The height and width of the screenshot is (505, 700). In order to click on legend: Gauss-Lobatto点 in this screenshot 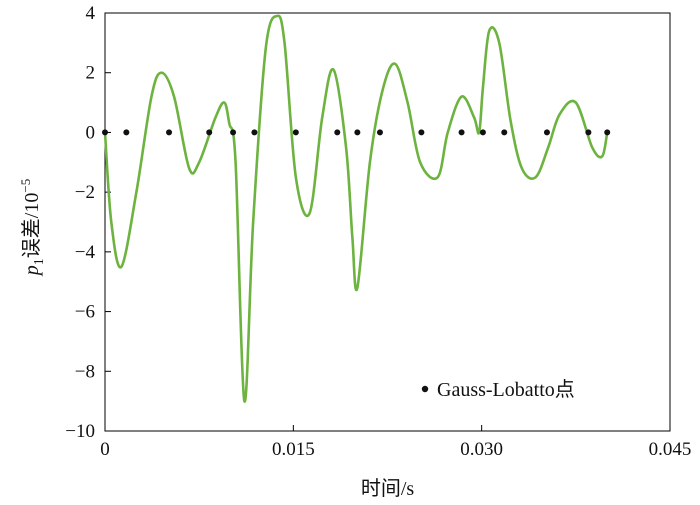, I will do `click(498, 389)`.